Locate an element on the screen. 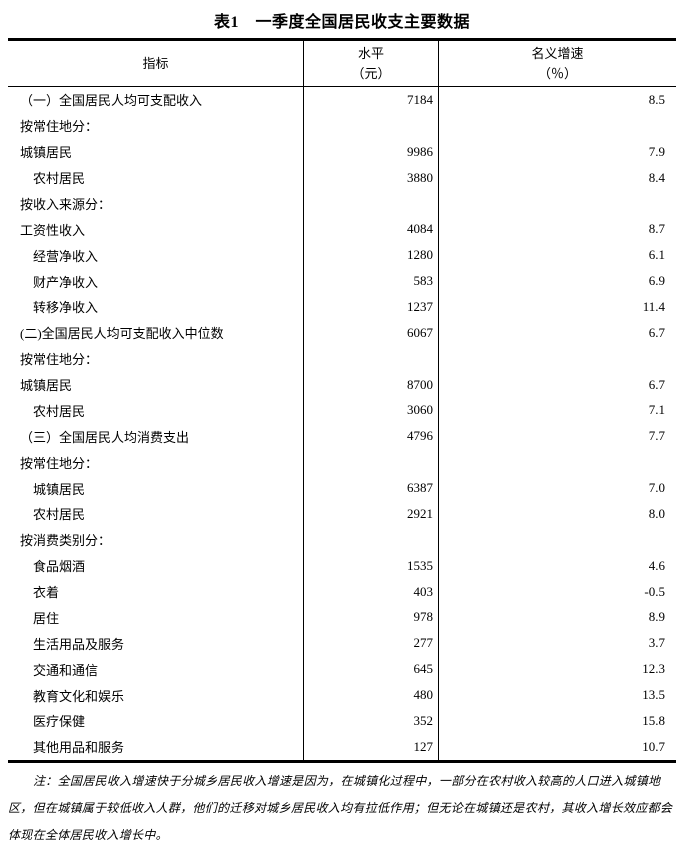 The image size is (684, 843). table-row: 医疗保健 352 15.8 is located at coordinates (342, 721).